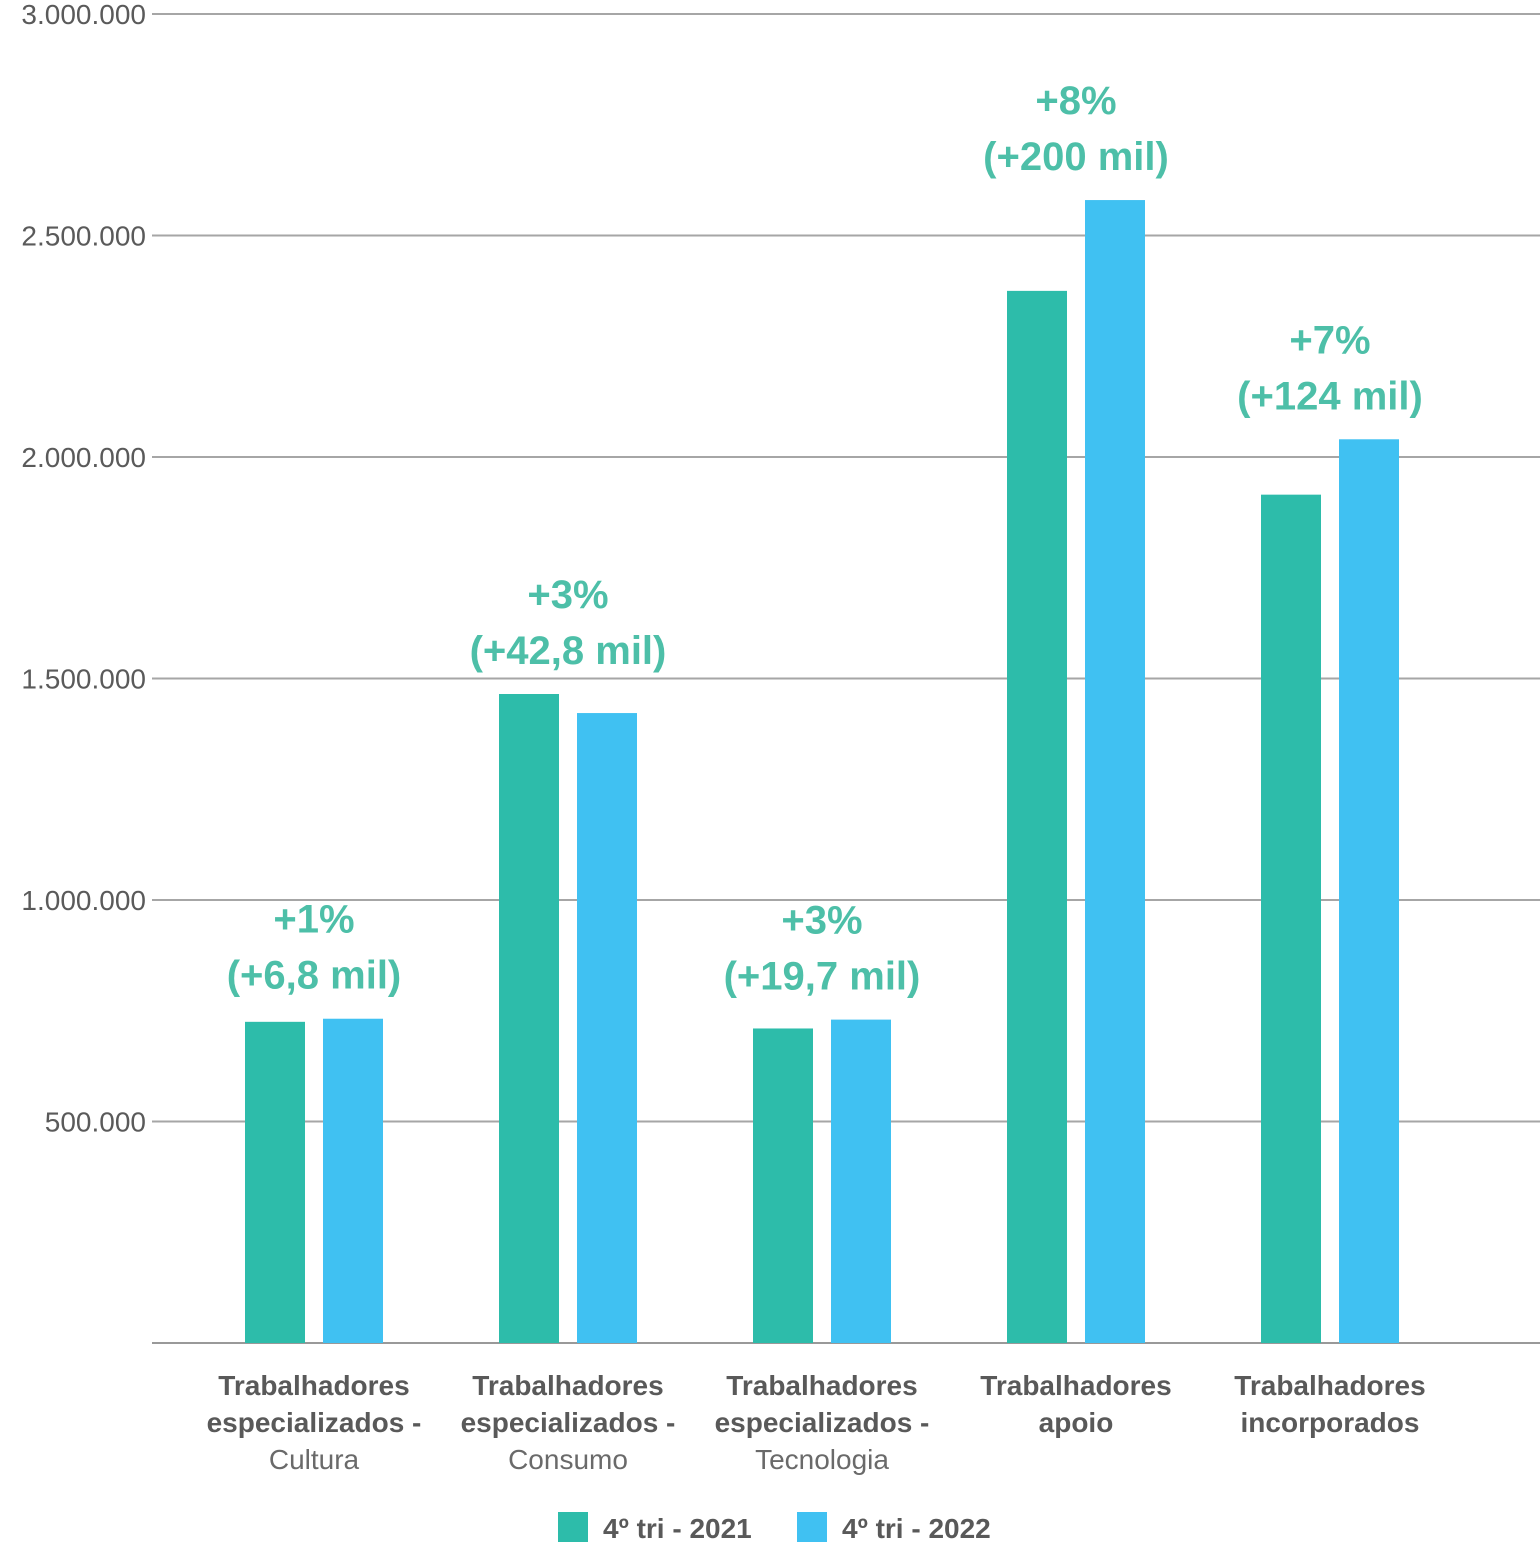  What do you see at coordinates (313, 920) in the screenshot?
I see `change-percent-label: +1%` at bounding box center [313, 920].